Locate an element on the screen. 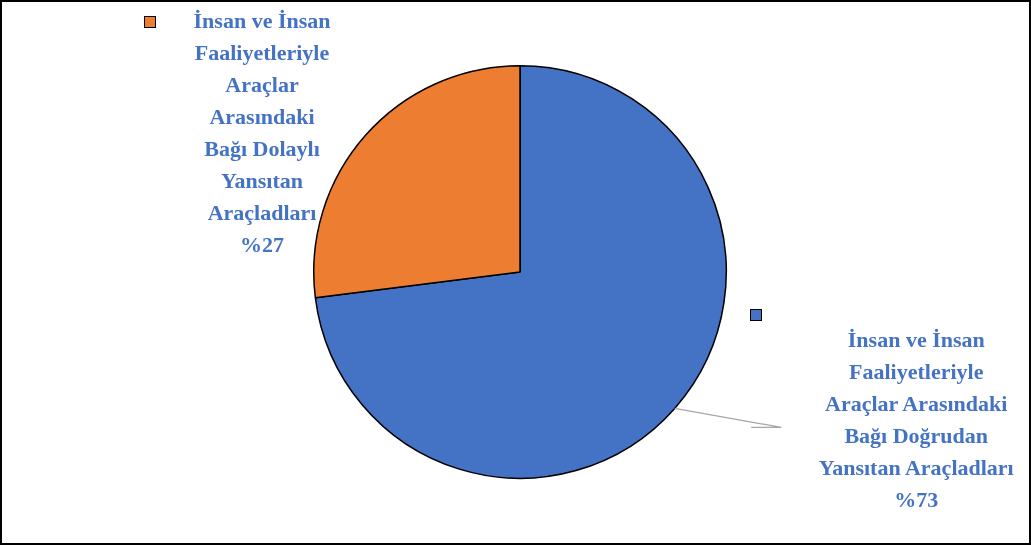 This screenshot has width=1031, height=545. slice-label: İnsan ve İnsan Faaliyetleriyle Araçlar Arasındaki Bağı Doğrudan Yansıtan Araçladları is located at coordinates (916, 403).